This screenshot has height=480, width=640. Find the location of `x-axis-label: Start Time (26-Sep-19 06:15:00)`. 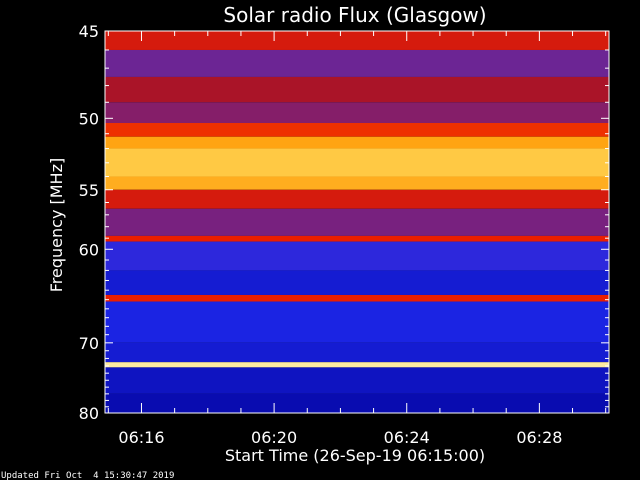

x-axis-label: Start Time (26-Sep-19 06:15:00) is located at coordinates (355, 455).